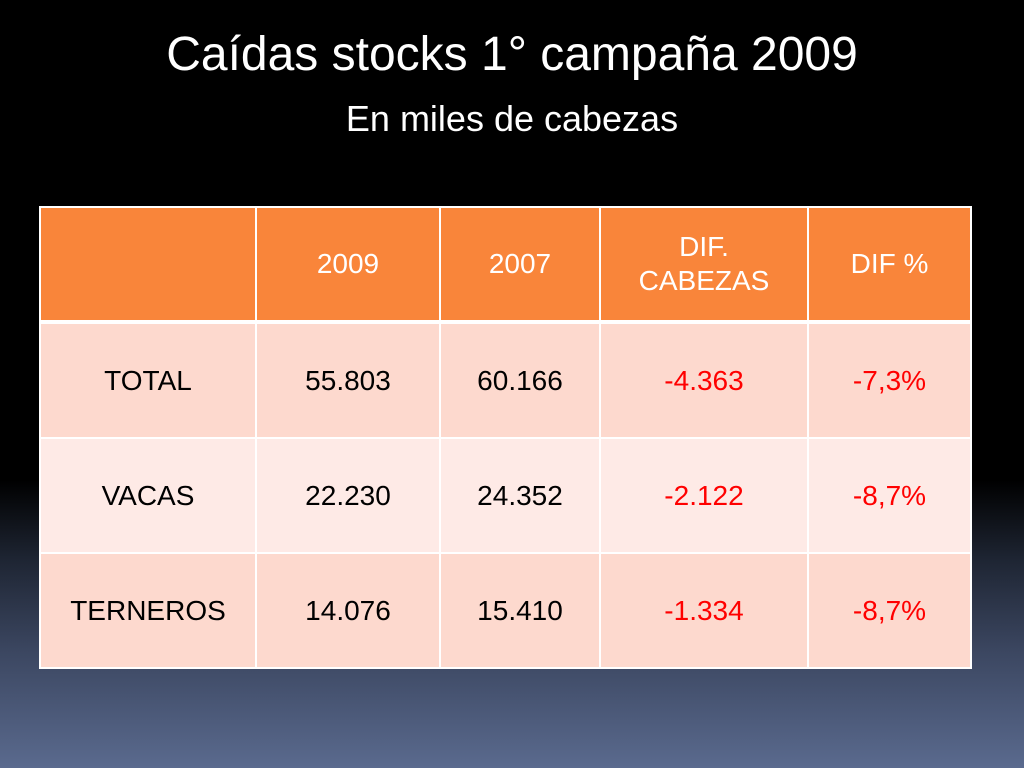  I want to click on value-2009: 14.076, so click(348, 610).